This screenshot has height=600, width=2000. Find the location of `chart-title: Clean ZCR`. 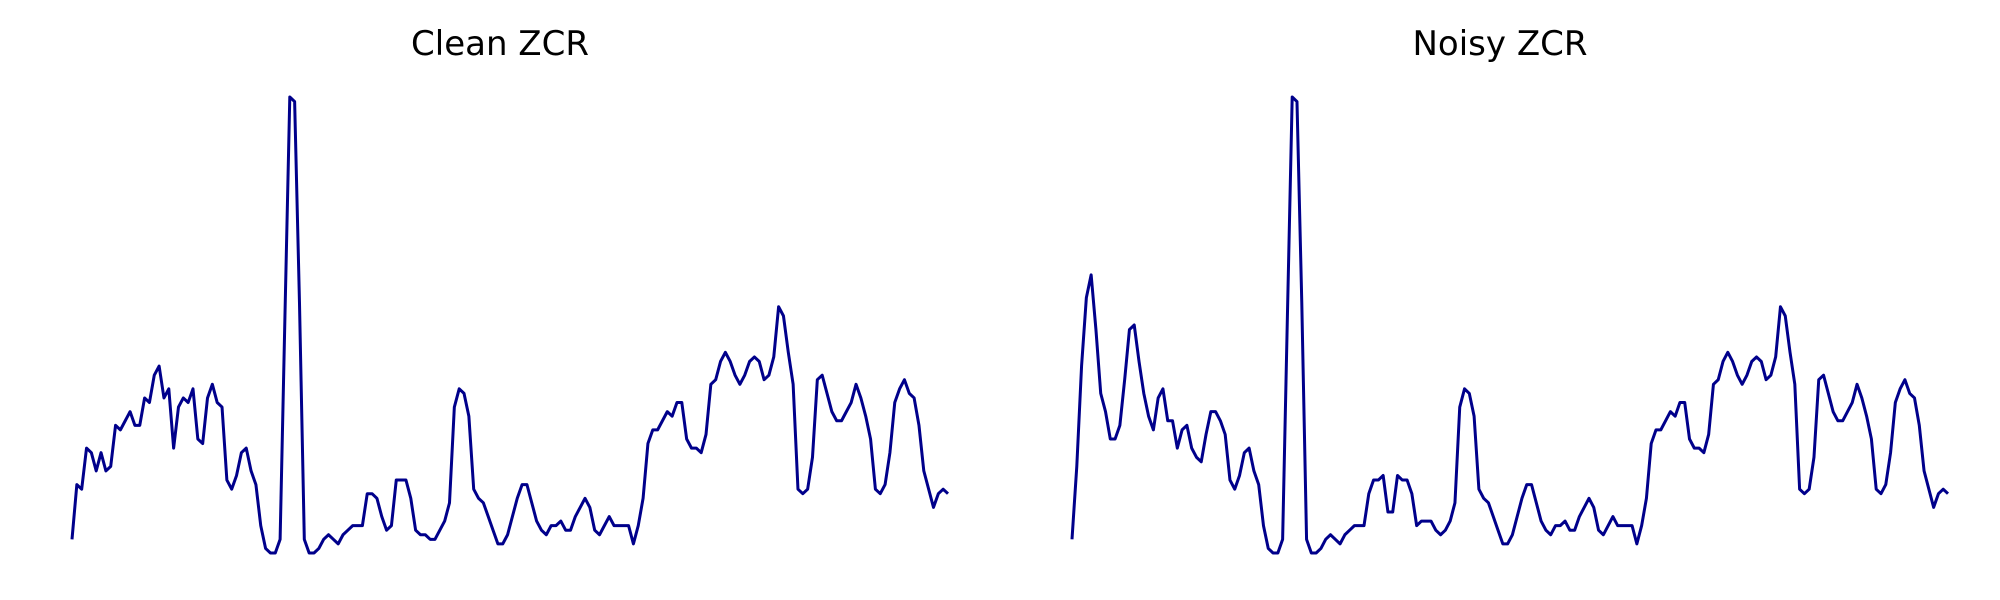

chart-title: Clean ZCR is located at coordinates (500, 44).